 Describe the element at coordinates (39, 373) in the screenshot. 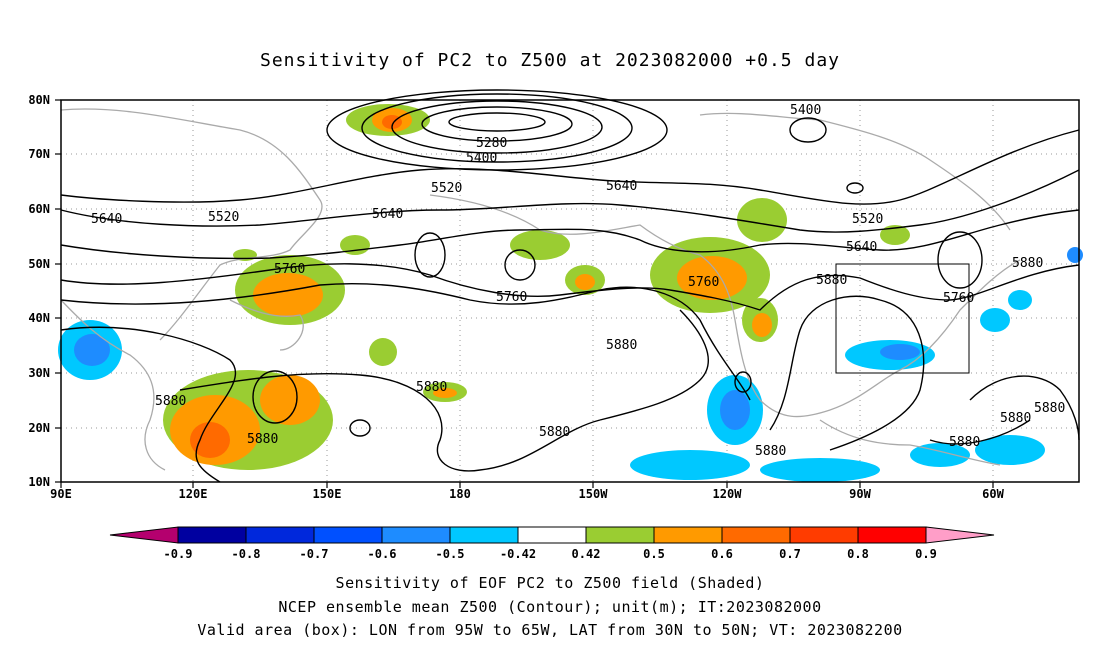

I see `lat-tick-label: 30N` at that location.